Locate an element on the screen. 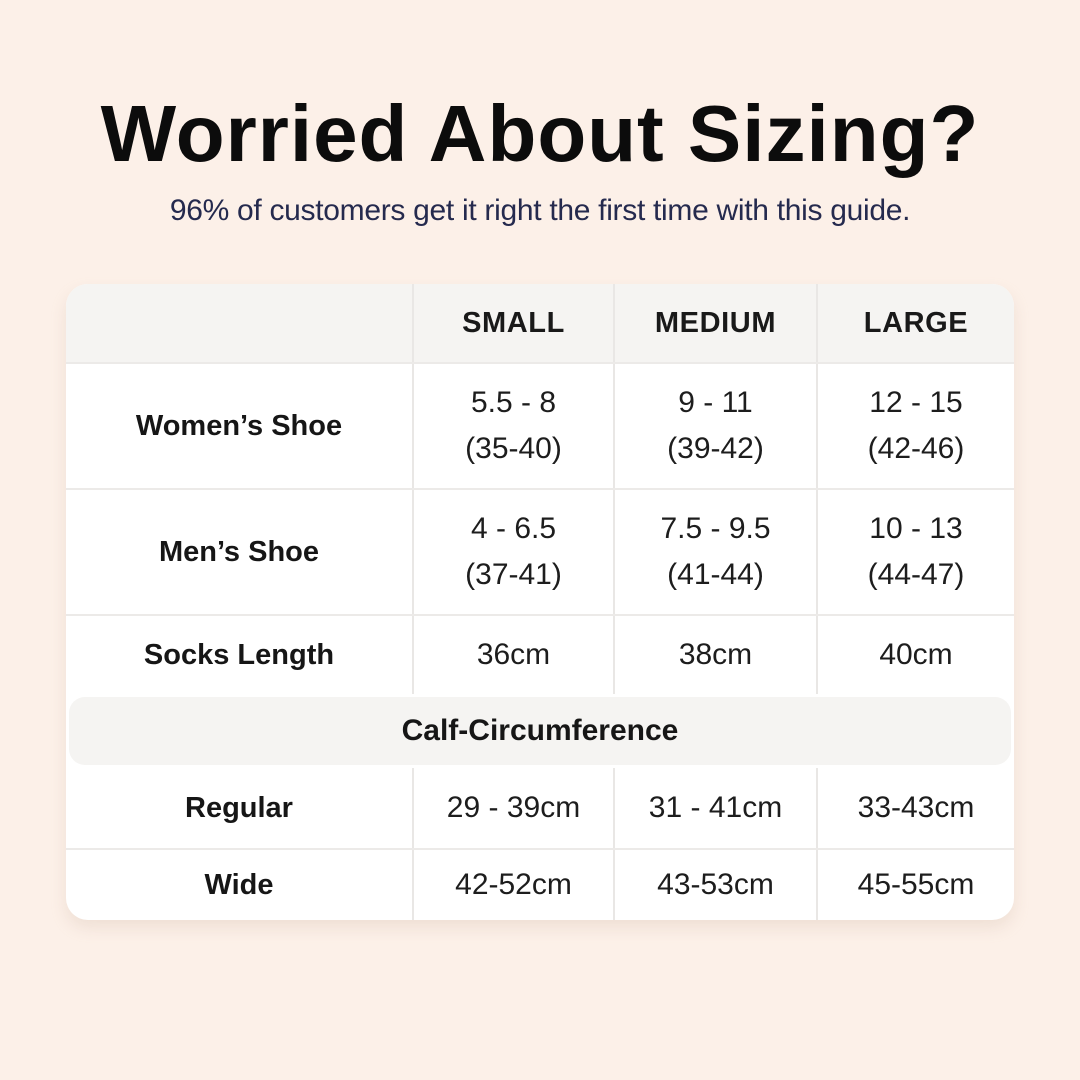 The image size is (1080, 1080). row-label-womens-shoe: Women’s Shoe is located at coordinates (239, 425).